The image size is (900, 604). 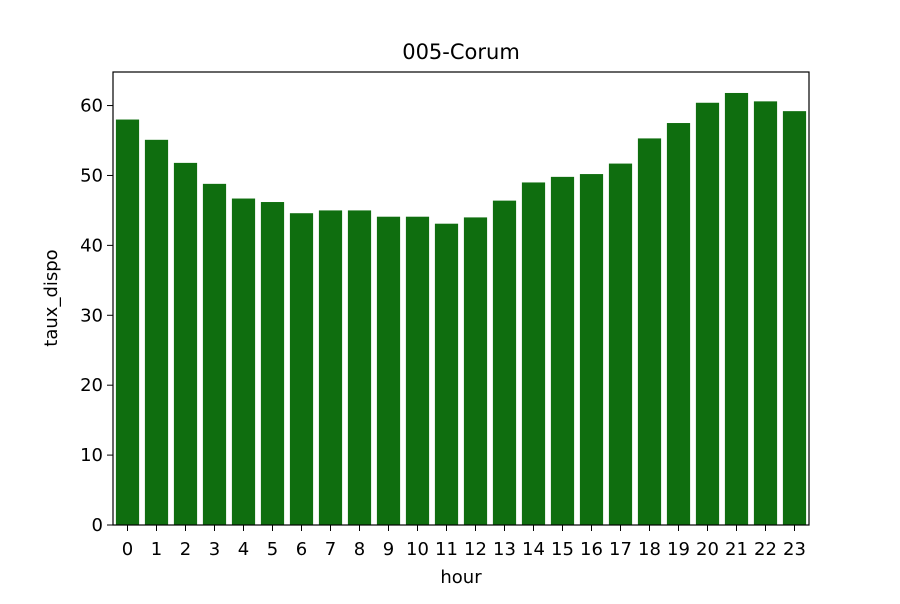 What do you see at coordinates (794, 549) in the screenshot?
I see `x-tick-label: 23` at bounding box center [794, 549].